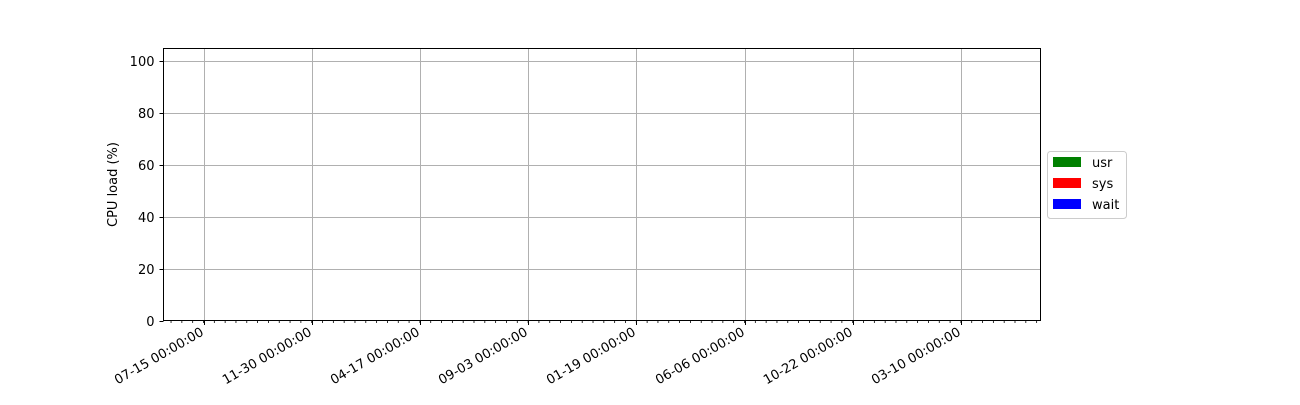  What do you see at coordinates (146, 166) in the screenshot?
I see `y-tick-label: 60` at bounding box center [146, 166].